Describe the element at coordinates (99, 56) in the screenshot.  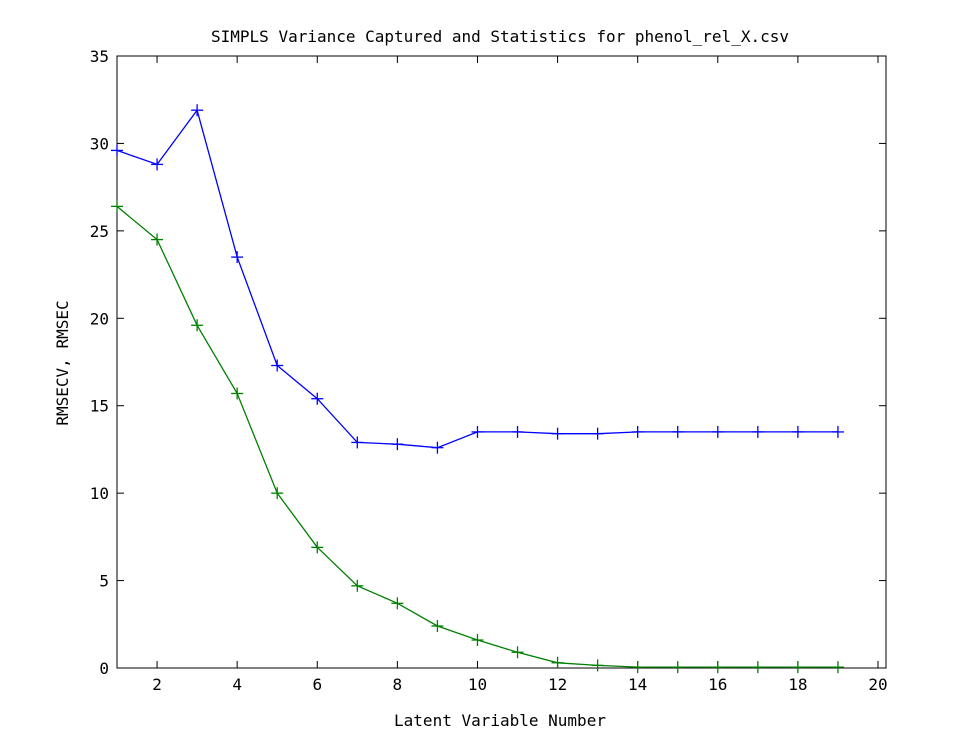
I see `y-tick-label: 35` at that location.